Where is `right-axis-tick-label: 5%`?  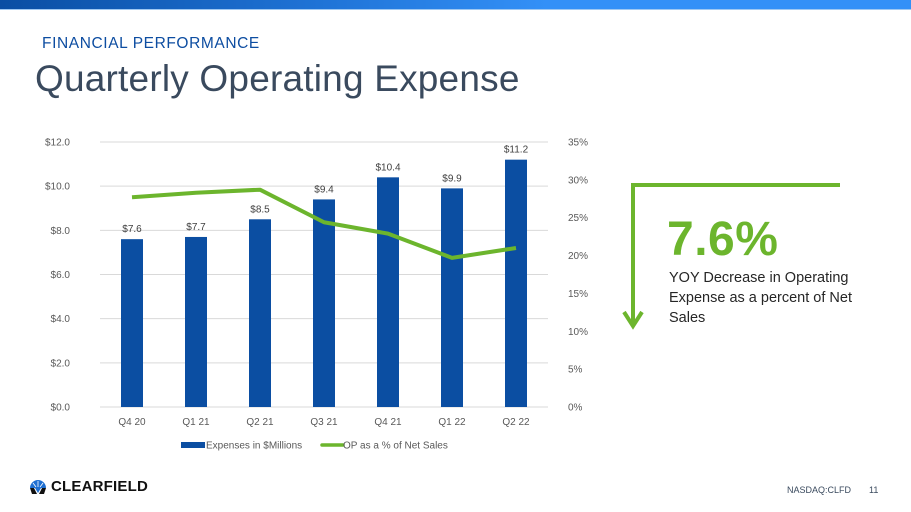
right-axis-tick-label: 5% is located at coordinates (575, 370).